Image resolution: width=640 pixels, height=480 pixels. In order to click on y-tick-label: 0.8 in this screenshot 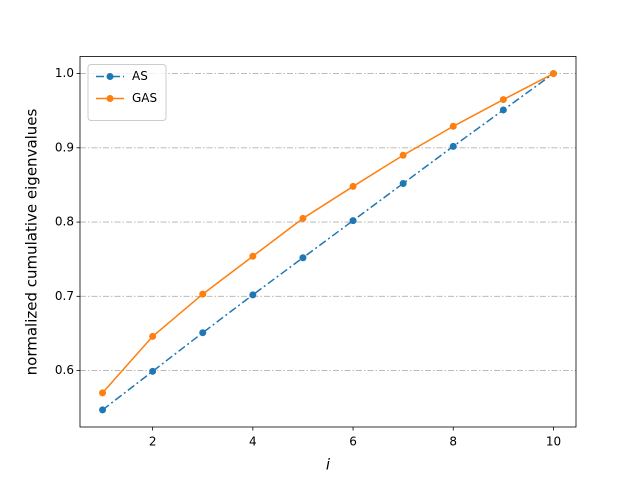, I will do `click(64, 222)`.